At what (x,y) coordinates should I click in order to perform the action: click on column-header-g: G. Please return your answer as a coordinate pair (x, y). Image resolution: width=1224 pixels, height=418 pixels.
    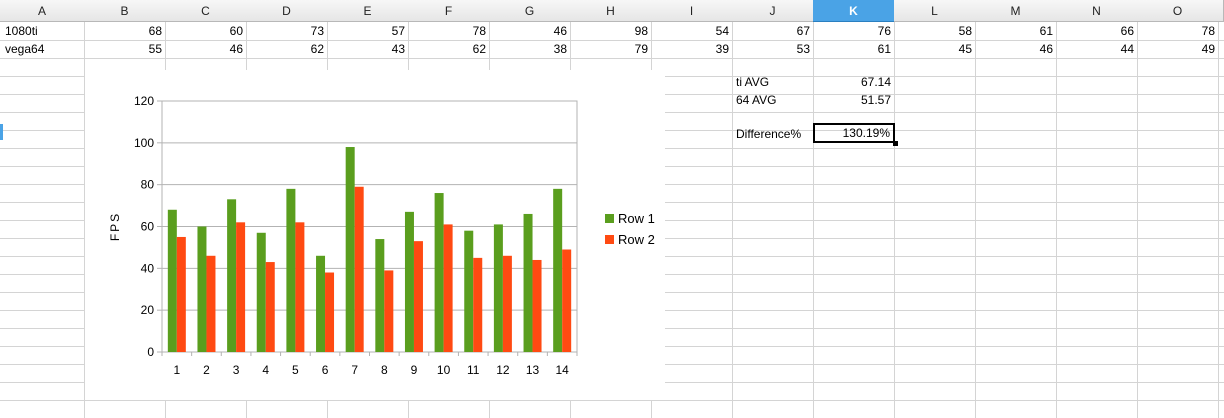
    Looking at the image, I should click on (530, 11).